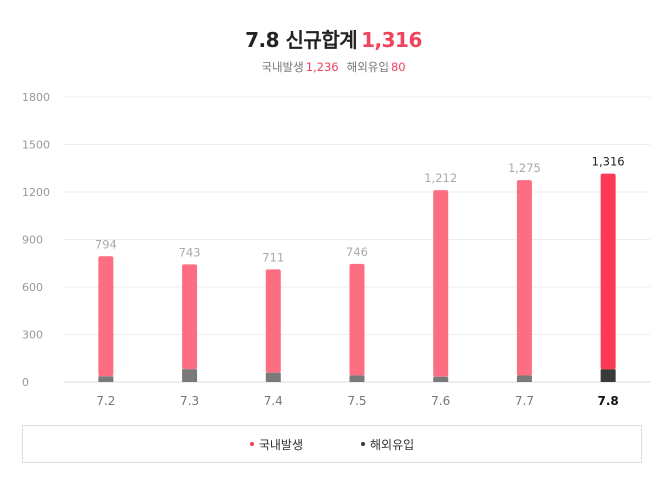 The width and height of the screenshot is (667, 477). I want to click on legend-item-overseas: 해외유입, so click(387, 444).